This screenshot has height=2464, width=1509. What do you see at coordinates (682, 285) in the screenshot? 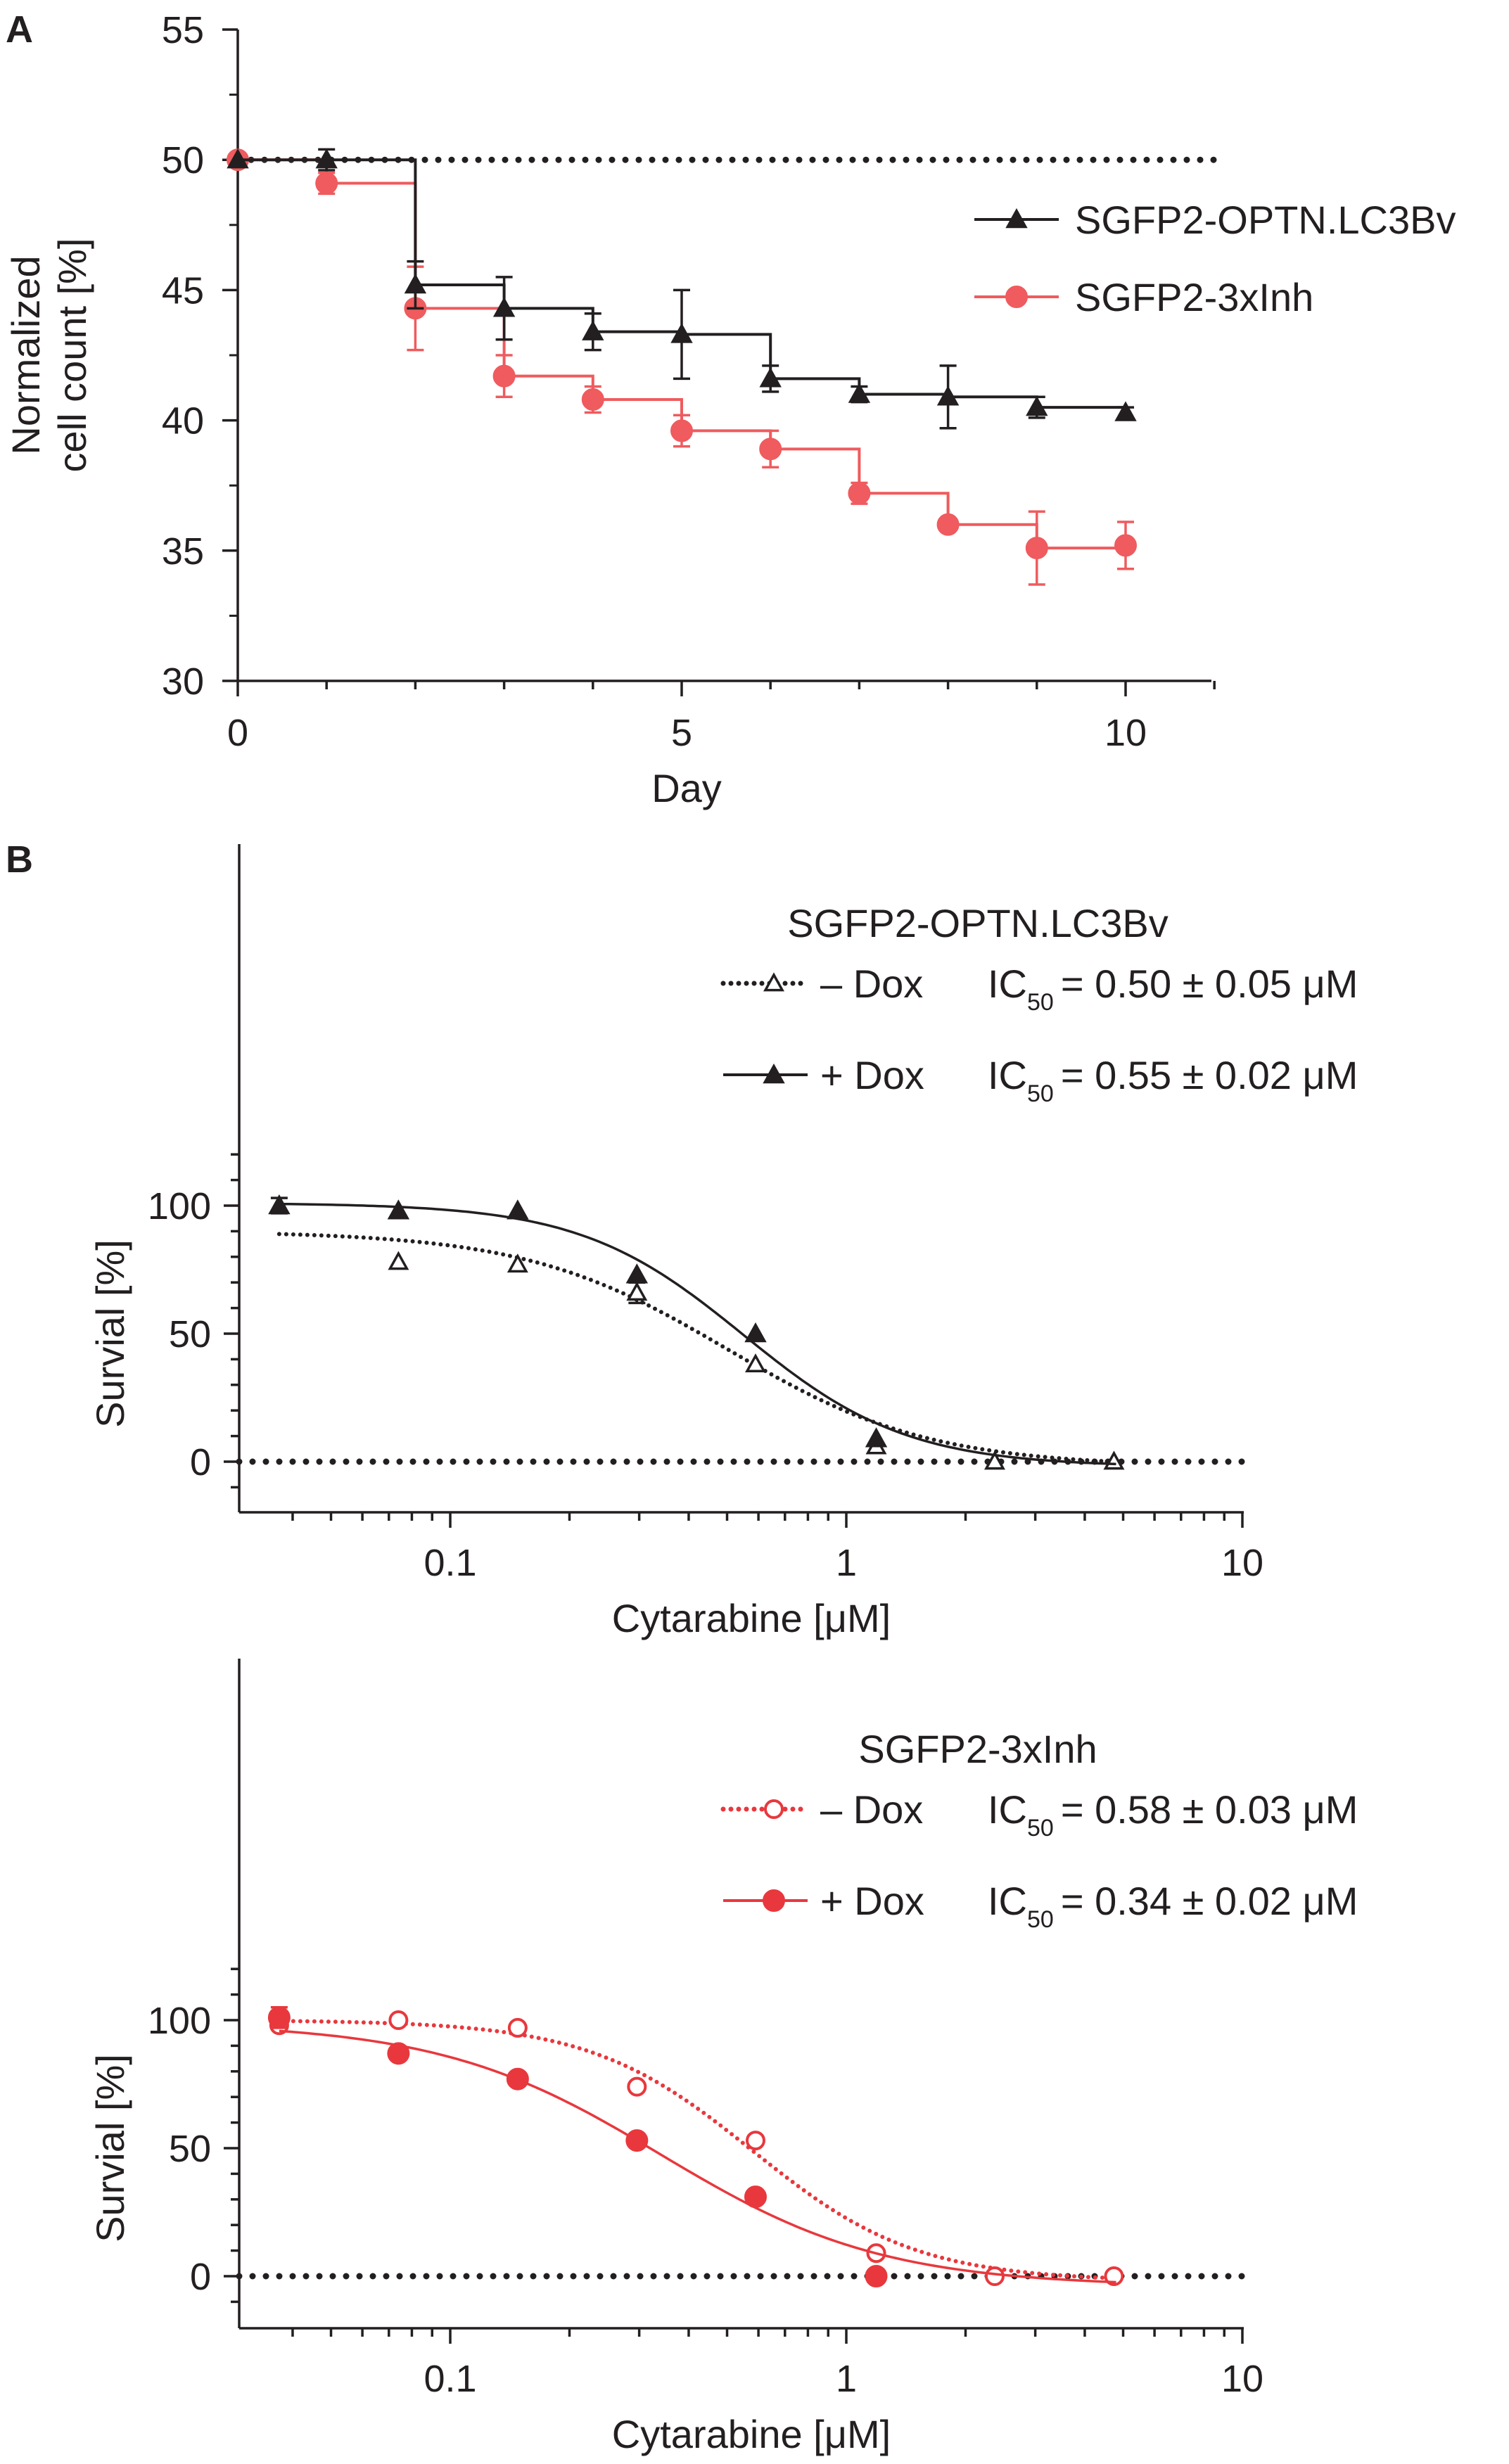
I see `step-line` at bounding box center [682, 285].